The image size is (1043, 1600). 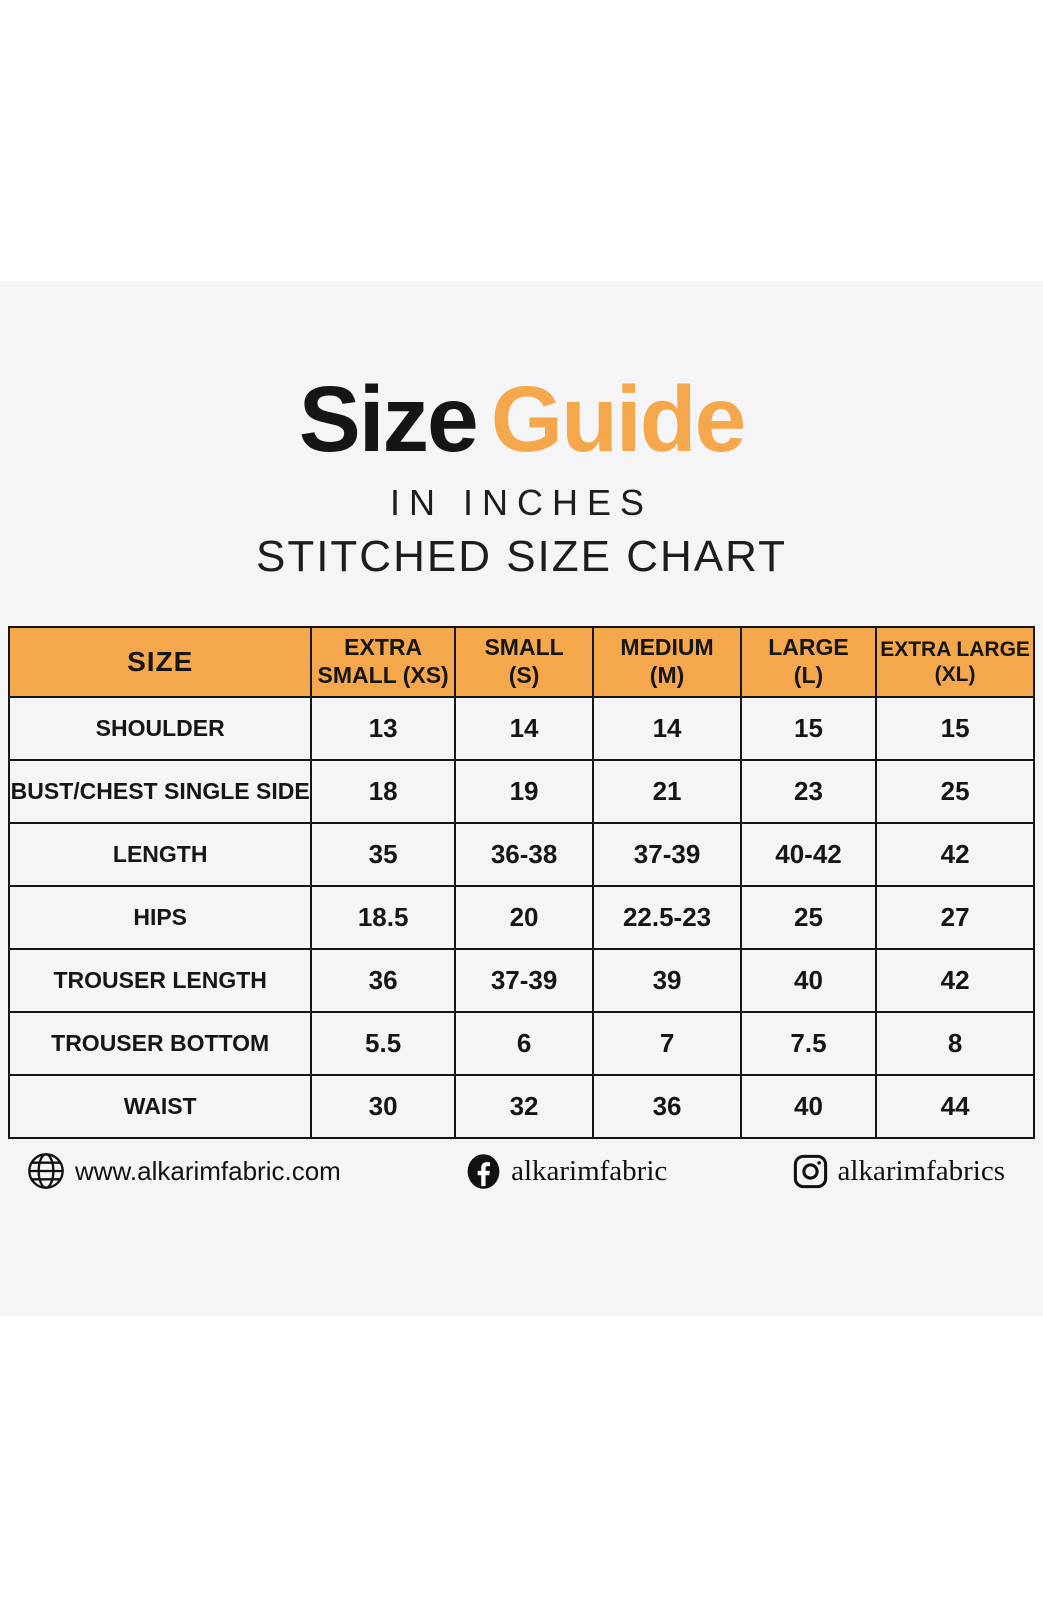 I want to click on row-label: BUST/CHEST SINGLE SIDE, so click(x=160, y=791).